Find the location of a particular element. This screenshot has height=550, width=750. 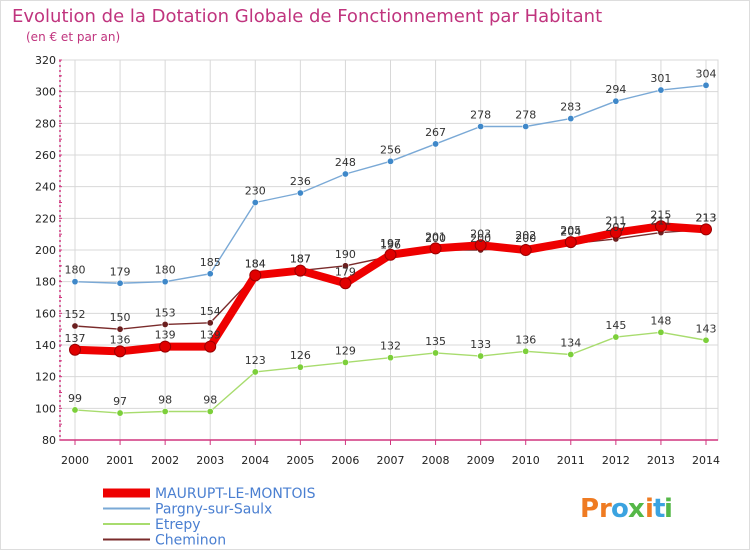

y-tick-label: 240 is located at coordinates (45, 187).